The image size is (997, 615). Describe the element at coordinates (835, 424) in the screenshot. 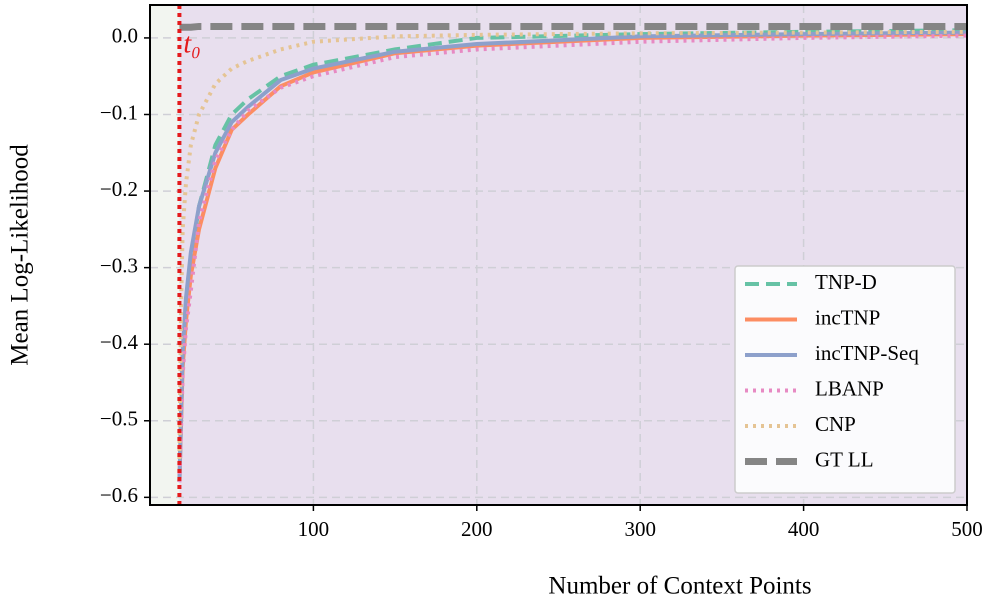

I see `legend-label: CNP` at that location.